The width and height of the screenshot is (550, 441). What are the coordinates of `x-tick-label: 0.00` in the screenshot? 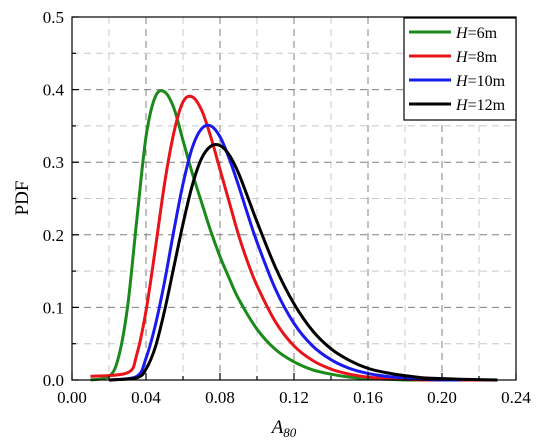 It's located at (72, 397).